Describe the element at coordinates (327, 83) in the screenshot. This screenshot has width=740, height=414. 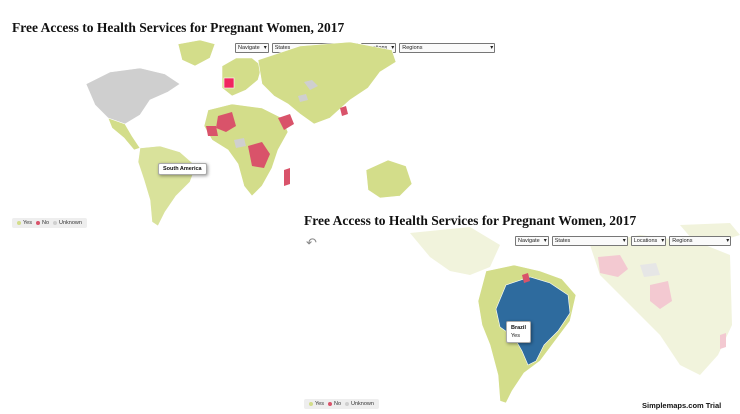
I see `asia` at that location.